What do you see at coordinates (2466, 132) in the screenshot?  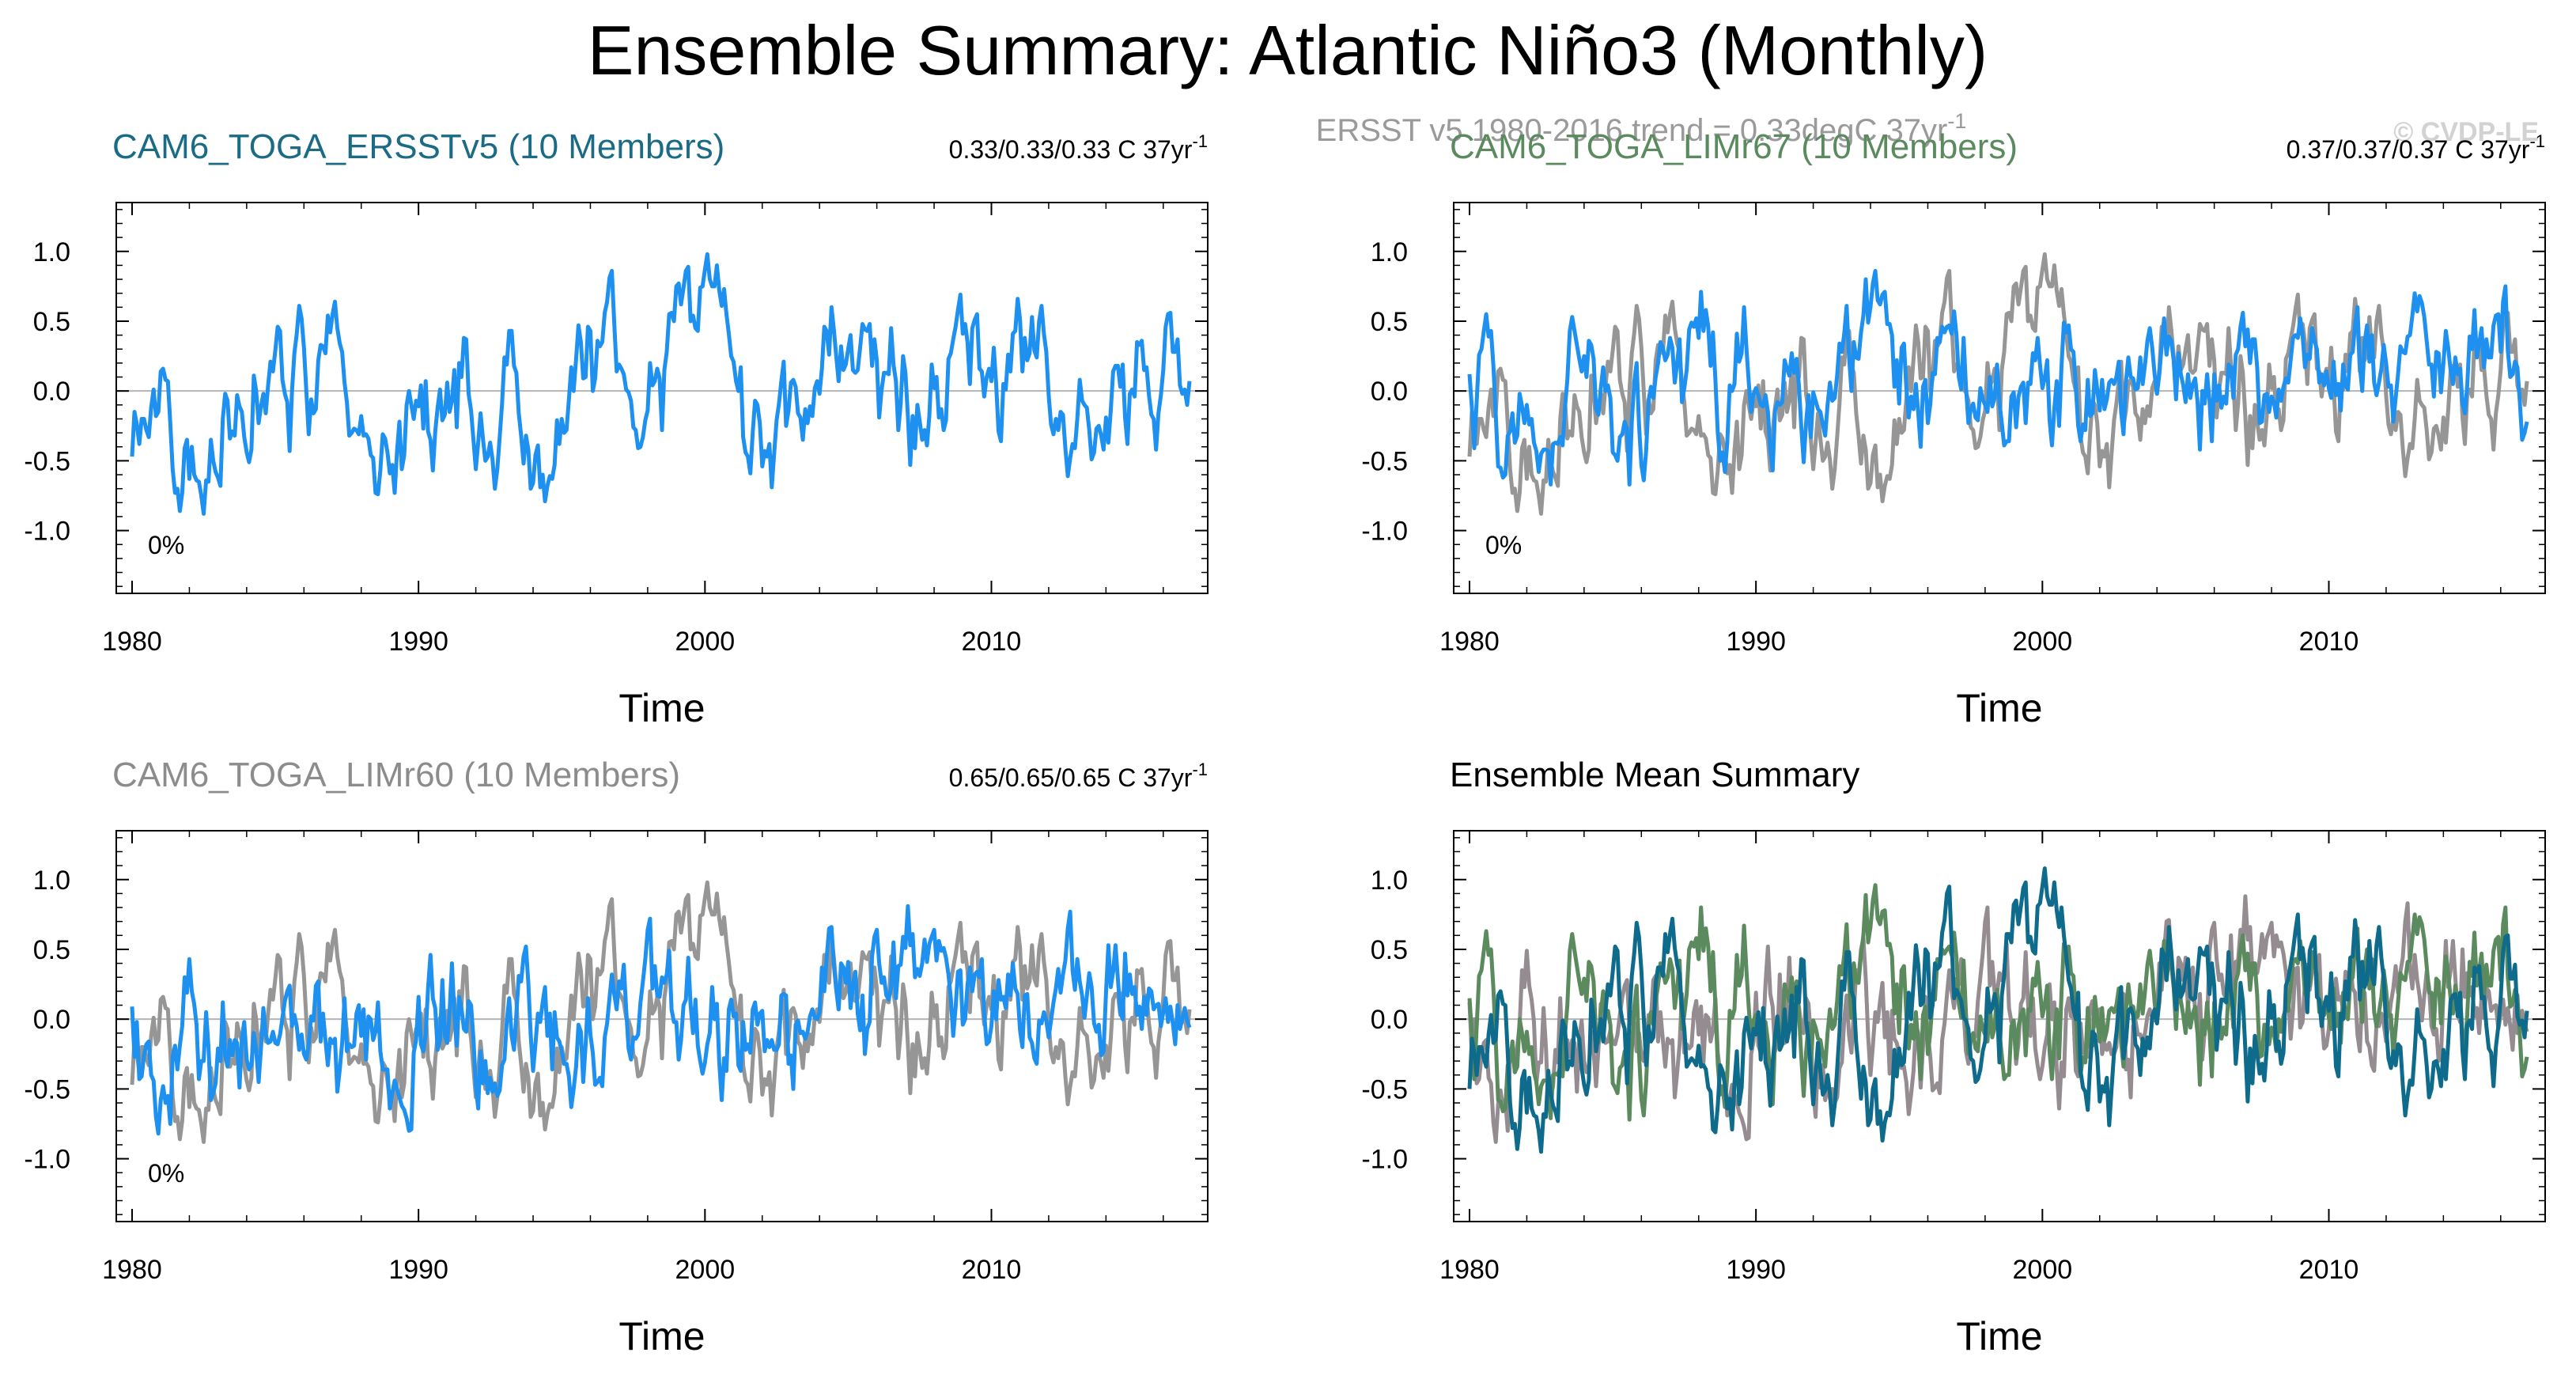 I see `copyright-watermark: © CVDP-LE` at bounding box center [2466, 132].